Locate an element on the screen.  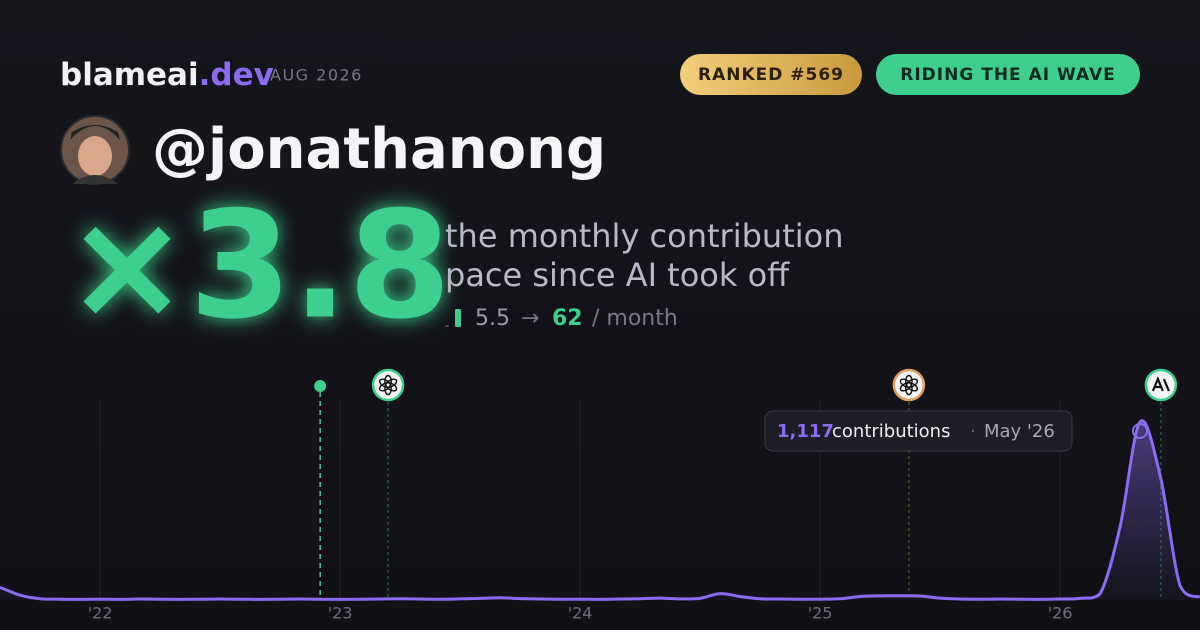
date: AUG 2026 is located at coordinates (316, 75).